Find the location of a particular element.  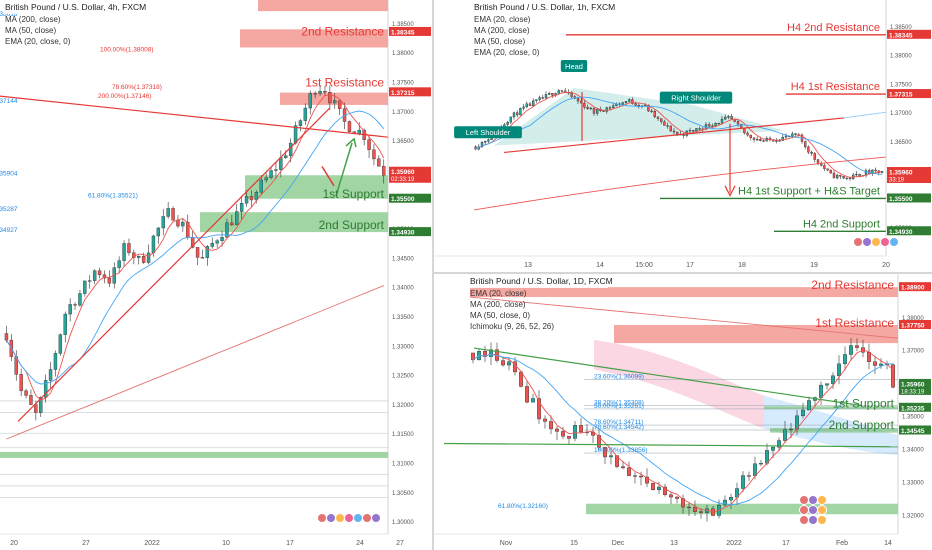

ema20-line is located at coordinates (683, 431).